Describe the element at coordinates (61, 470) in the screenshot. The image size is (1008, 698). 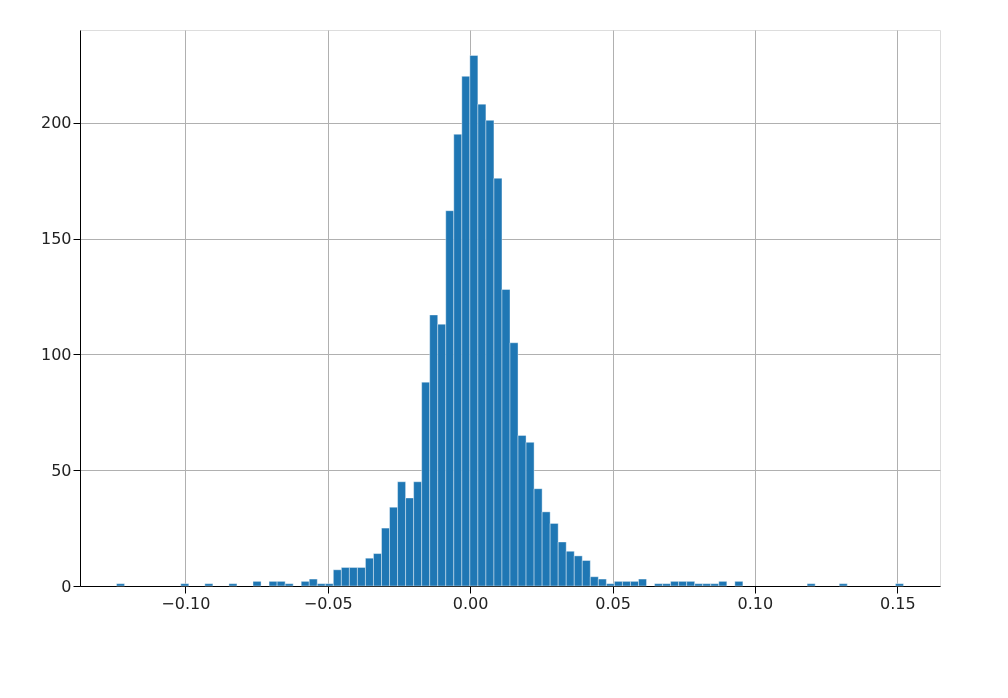
I see `y-tick-label: 50` at that location.